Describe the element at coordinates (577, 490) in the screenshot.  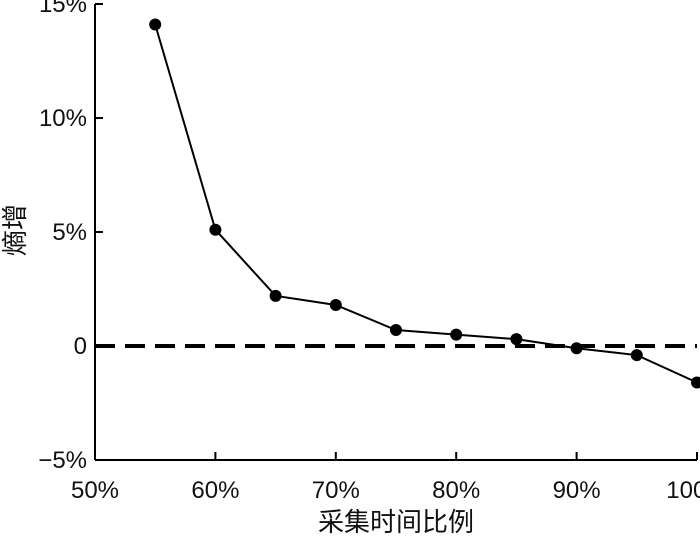
I see `x-tick-label: 90%` at that location.